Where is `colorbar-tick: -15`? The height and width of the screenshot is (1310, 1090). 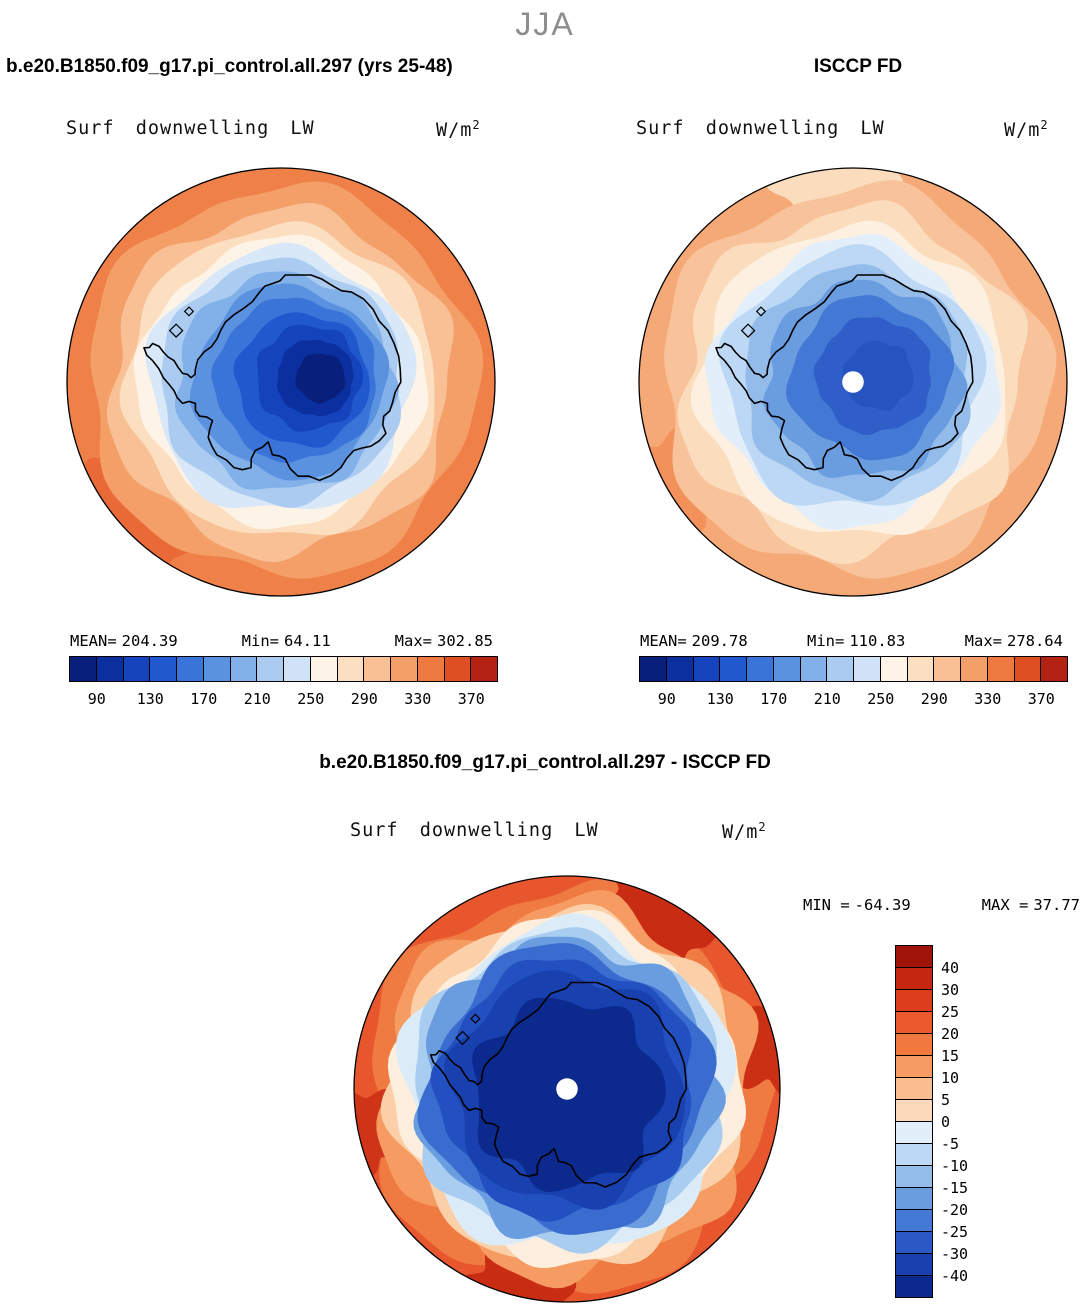 colorbar-tick: -15 is located at coordinates (955, 1188).